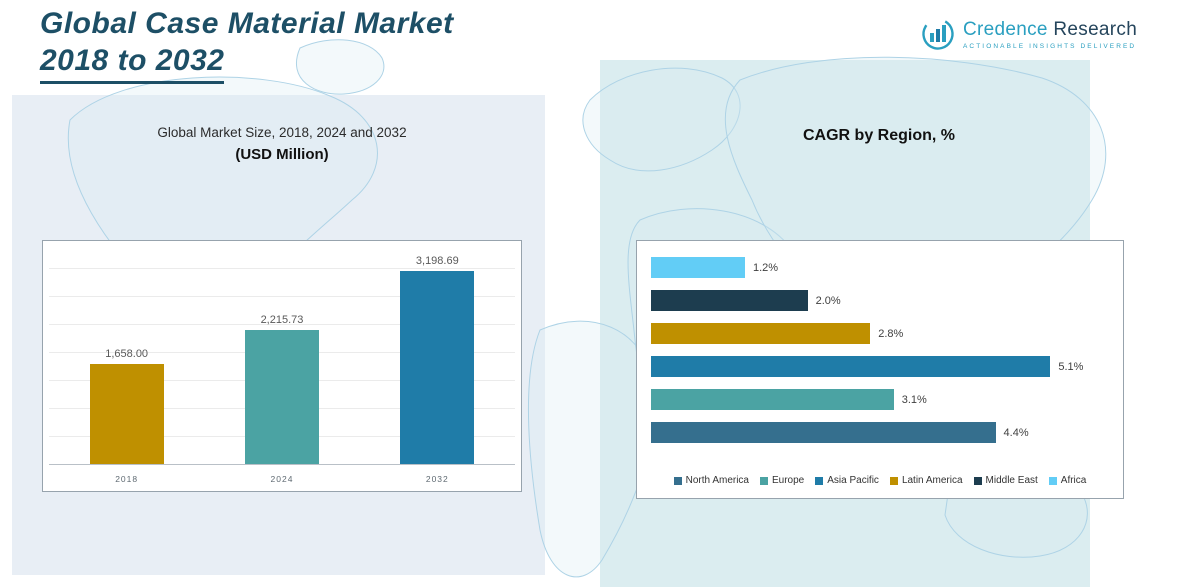 The height and width of the screenshot is (587, 1177). I want to click on page-title-line2: 2018 to 2032, so click(132, 64).